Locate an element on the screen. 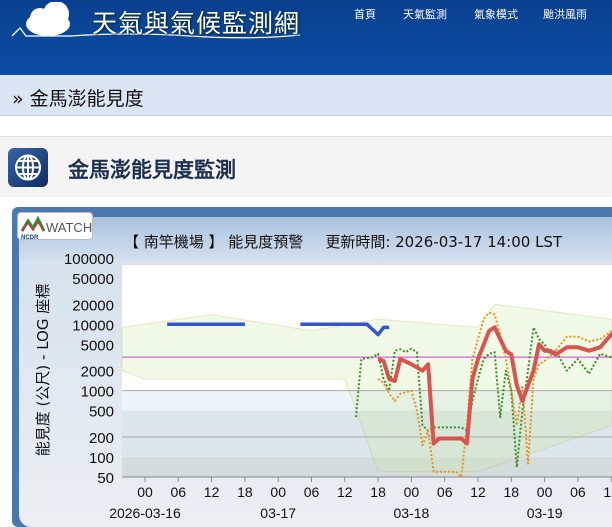  y-tick-label: 100000 is located at coordinates (89, 259).